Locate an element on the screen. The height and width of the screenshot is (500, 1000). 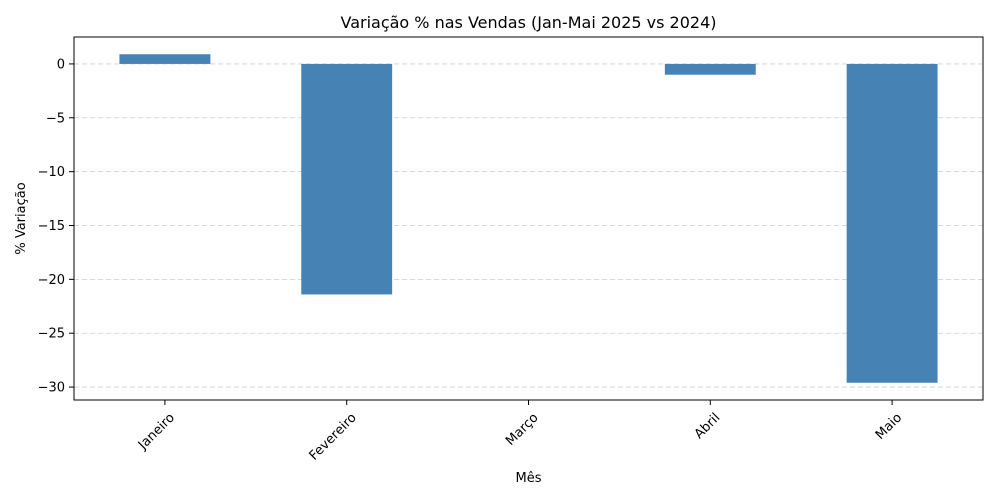
y-tick-label: −5 is located at coordinates (55, 118).